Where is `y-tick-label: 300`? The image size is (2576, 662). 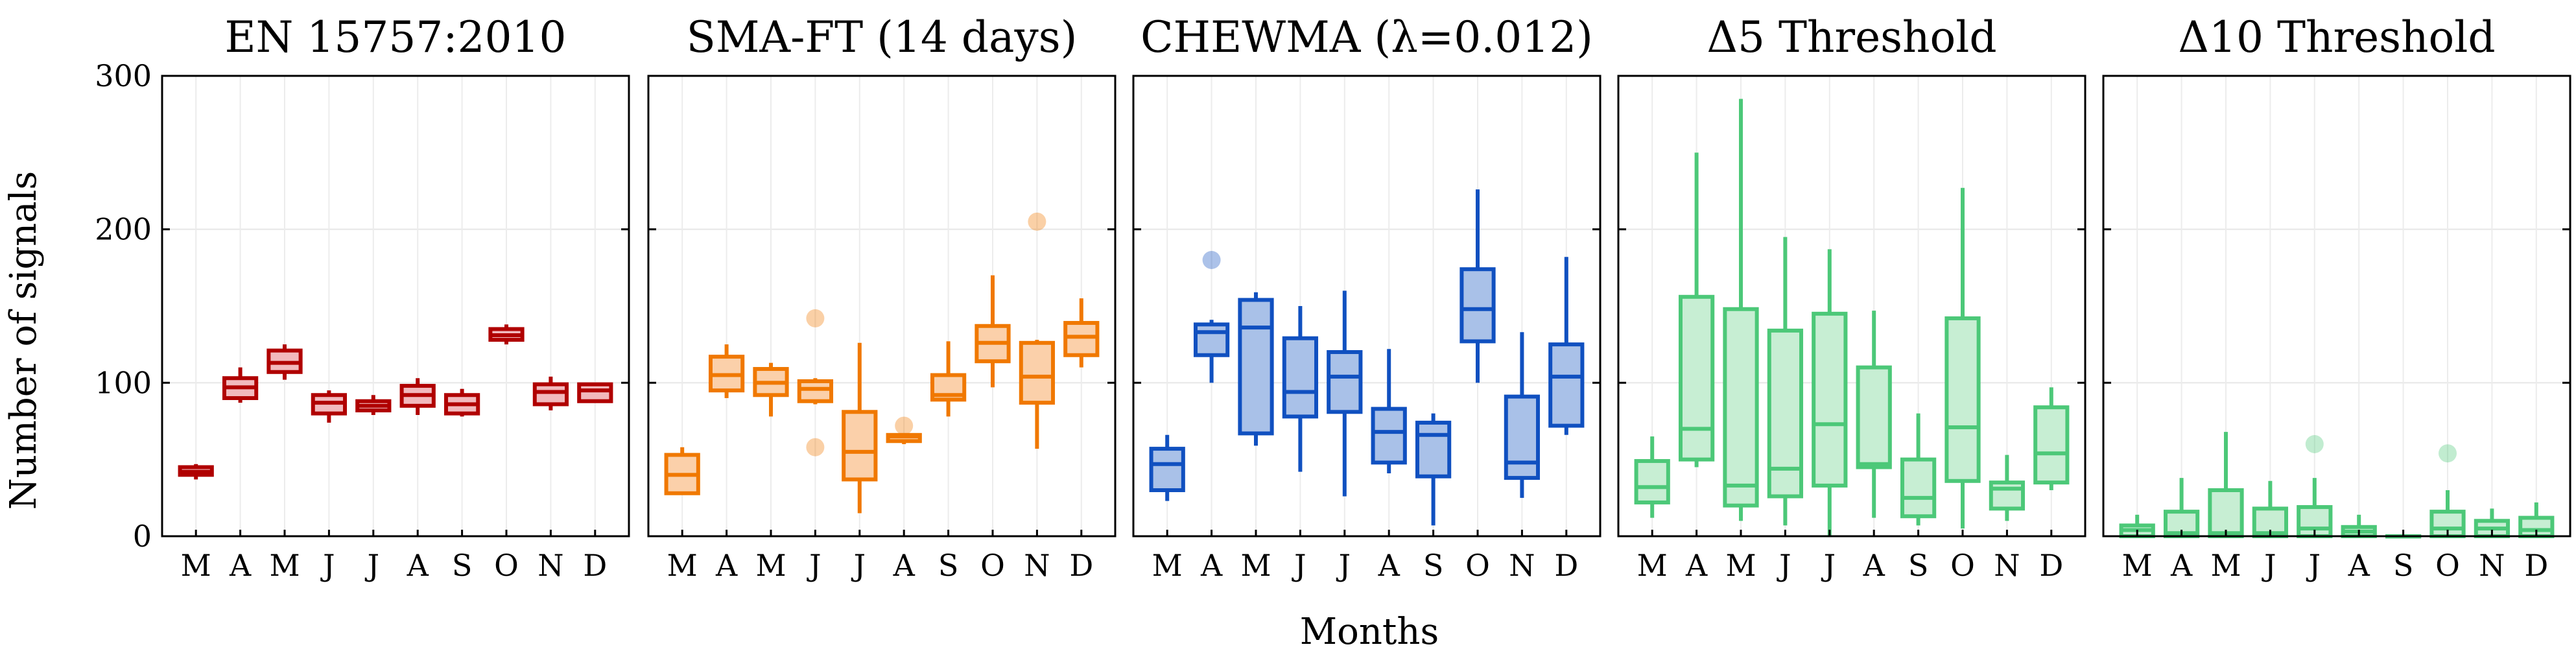 y-tick-label: 300 is located at coordinates (123, 75).